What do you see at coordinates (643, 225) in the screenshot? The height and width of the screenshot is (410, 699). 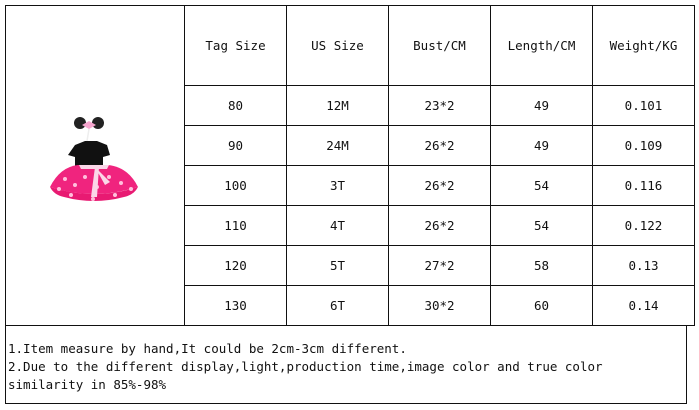 I see `cell-weight: 0.122` at bounding box center [643, 225].